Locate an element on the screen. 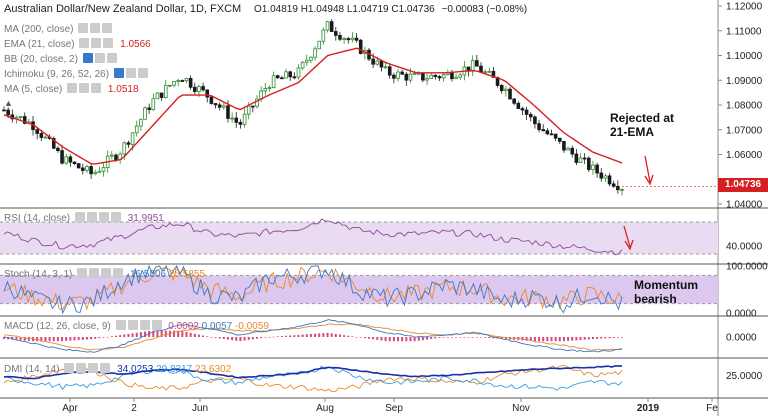 This screenshot has height=416, width=768. macd-histogram is located at coordinates (313, 336).